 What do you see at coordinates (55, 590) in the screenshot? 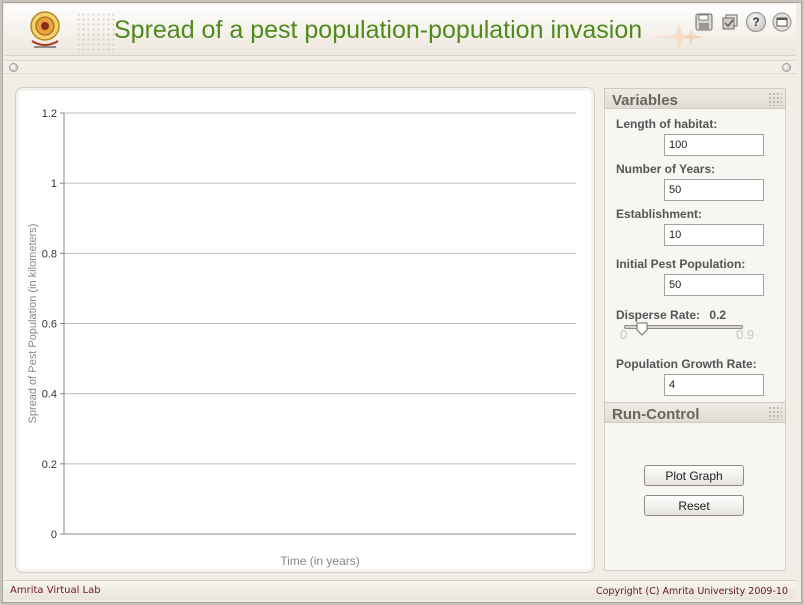
I see `footer-brand: Amrita Virtual Lab` at bounding box center [55, 590].